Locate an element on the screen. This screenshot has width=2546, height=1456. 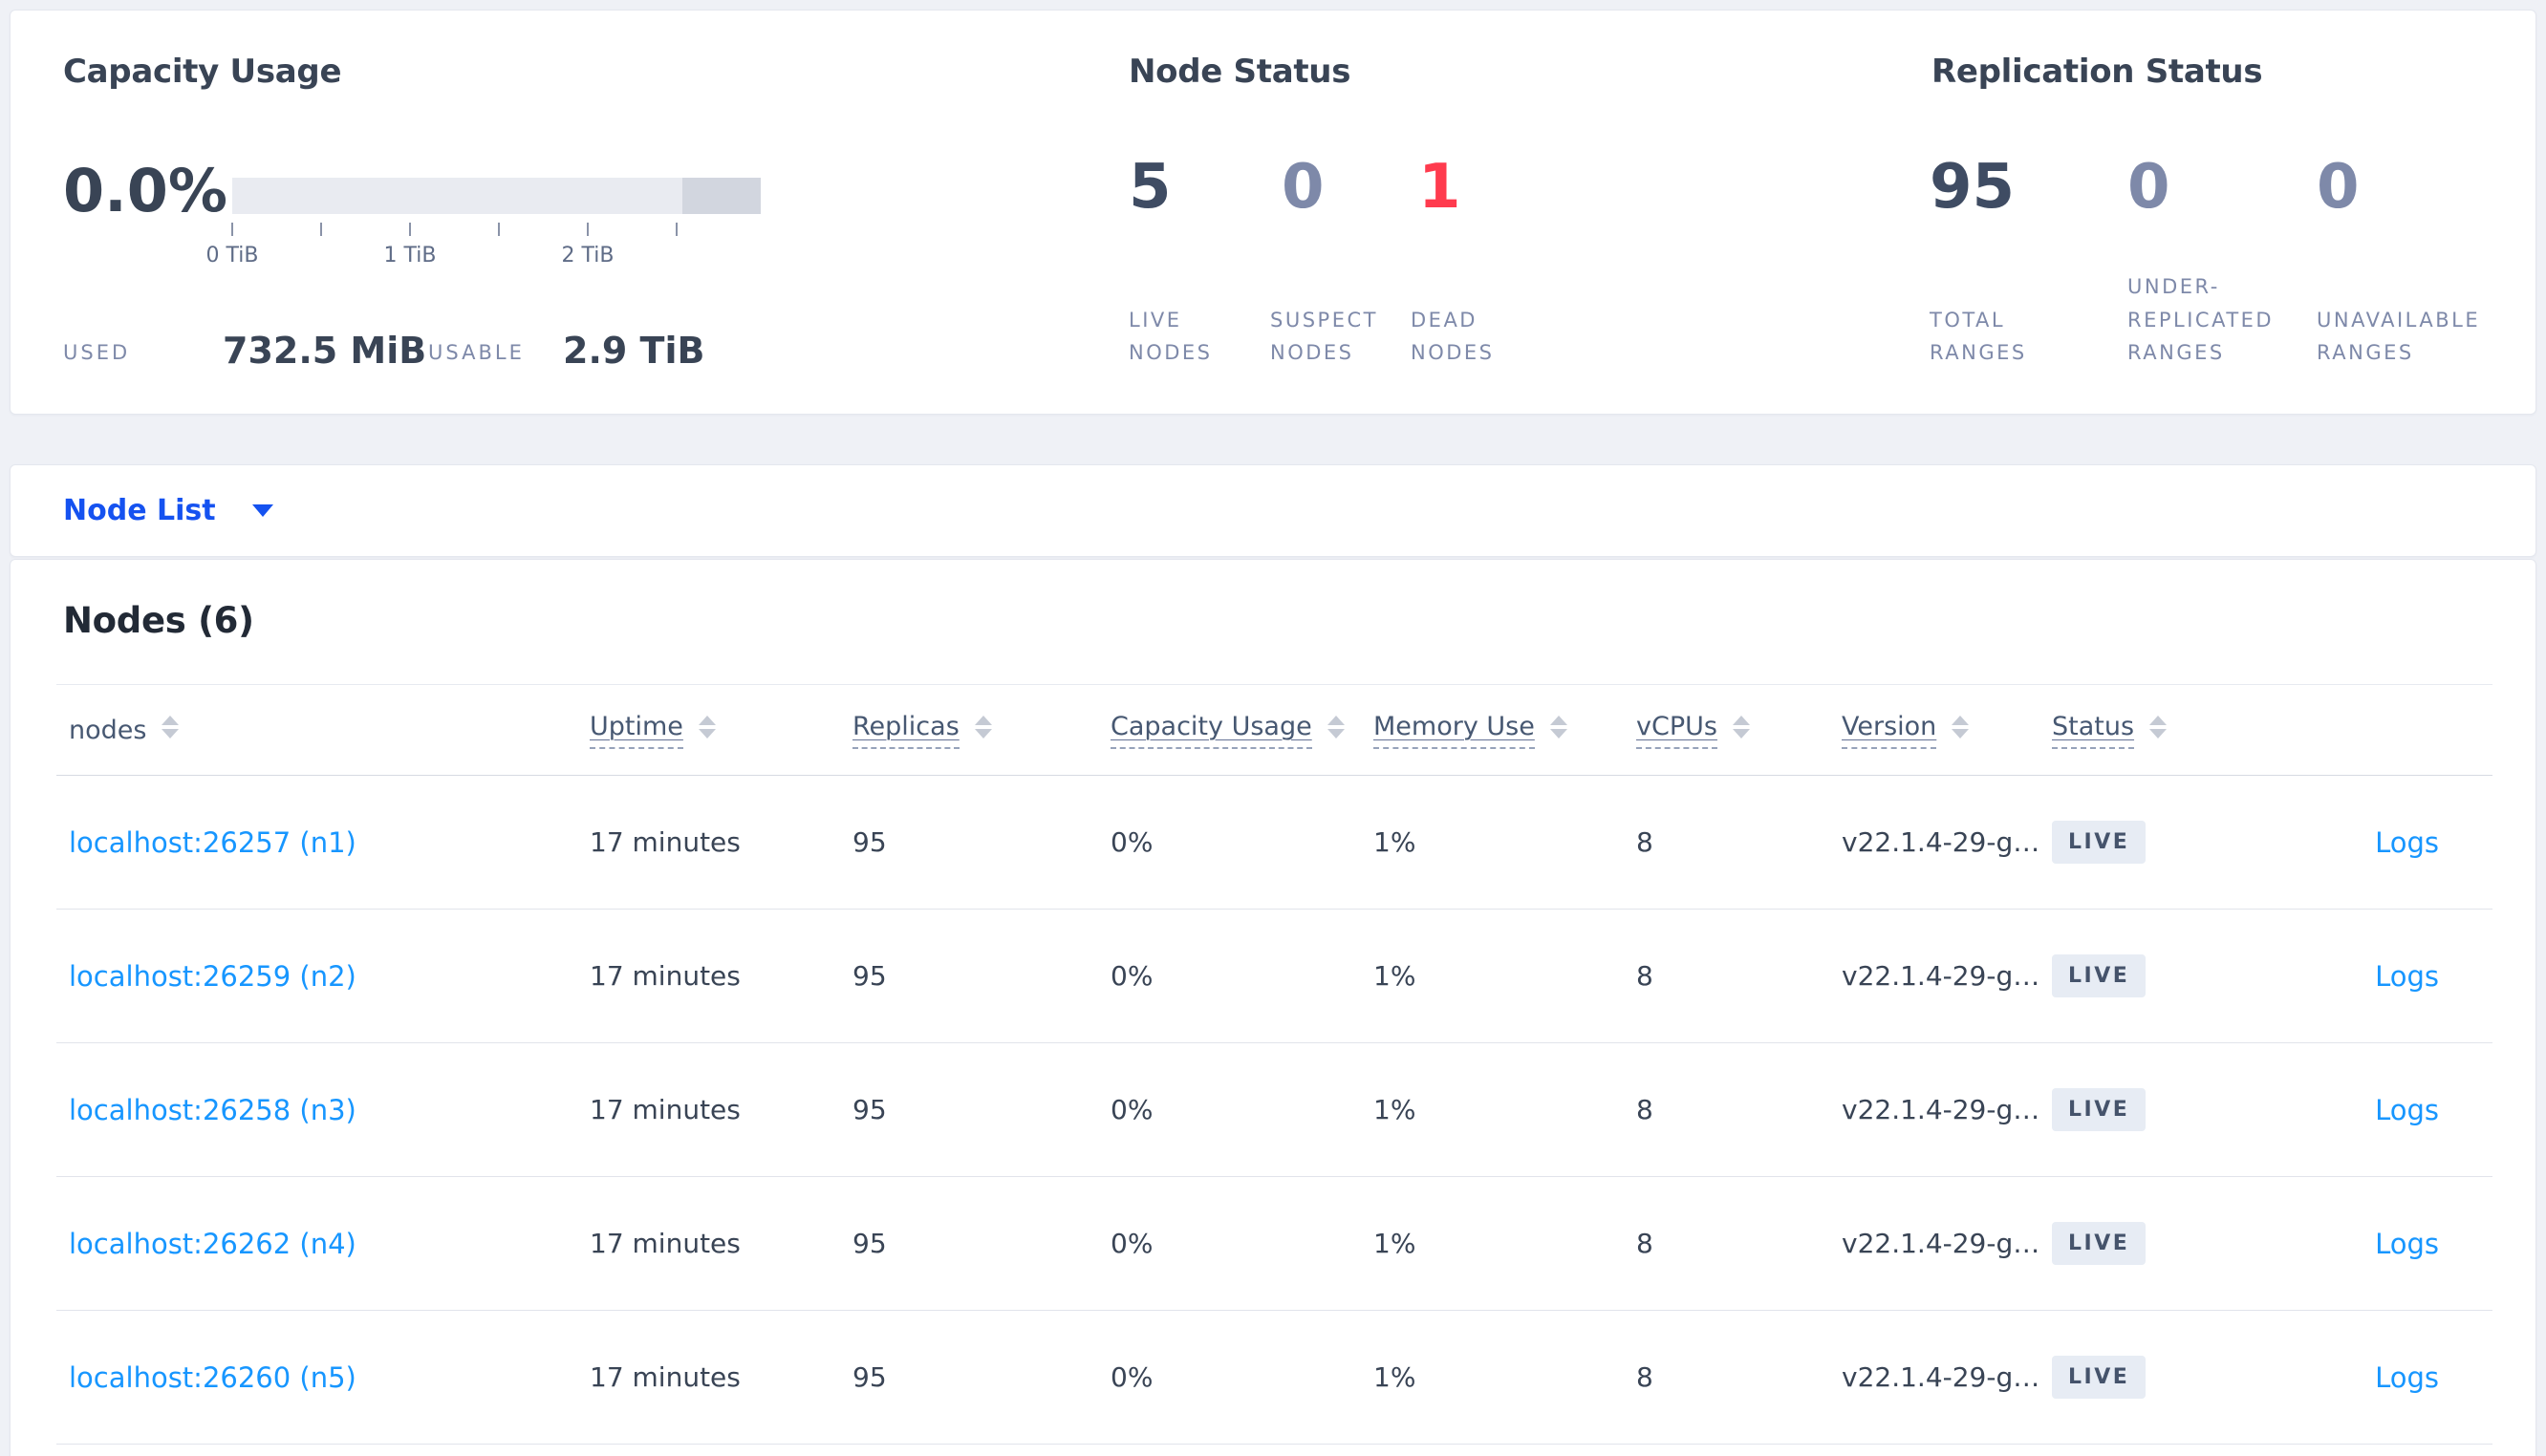
usable-value: 2.9 TiB is located at coordinates (634, 351).